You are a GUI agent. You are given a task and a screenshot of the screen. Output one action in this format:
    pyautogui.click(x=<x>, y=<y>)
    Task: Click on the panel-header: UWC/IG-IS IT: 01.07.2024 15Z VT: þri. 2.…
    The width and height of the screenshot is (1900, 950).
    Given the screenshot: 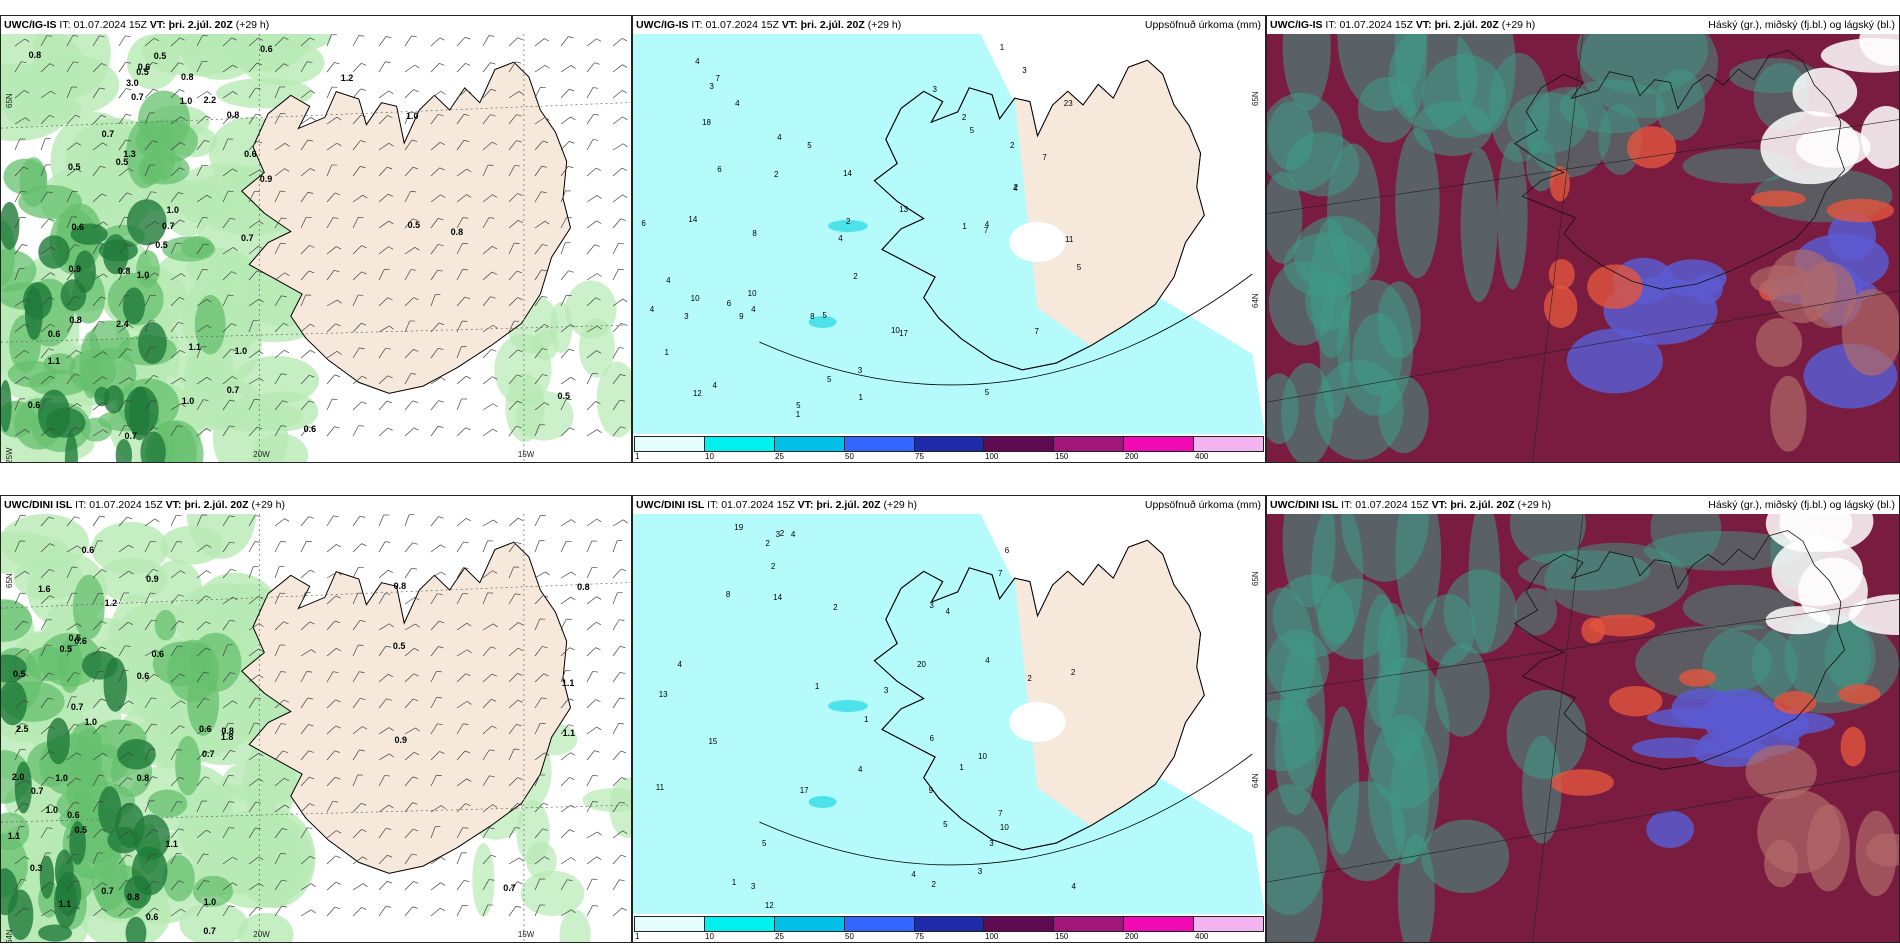 What is the action you would take?
    pyautogui.click(x=1583, y=25)
    